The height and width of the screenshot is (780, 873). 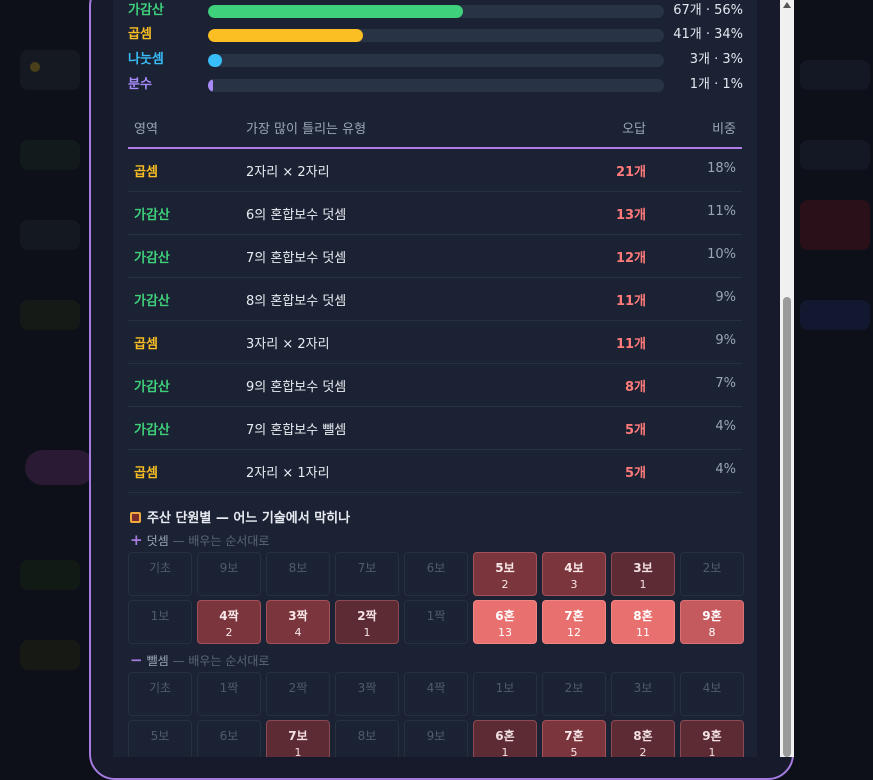 What do you see at coordinates (643, 738) in the screenshot?
I see `unit-cell: 8혼 2` at bounding box center [643, 738].